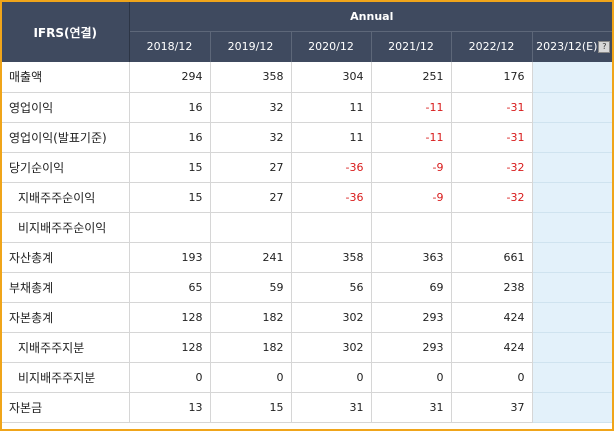 The image size is (614, 431). What do you see at coordinates (66, 107) in the screenshot?
I see `row-label: 영업이익` at bounding box center [66, 107].